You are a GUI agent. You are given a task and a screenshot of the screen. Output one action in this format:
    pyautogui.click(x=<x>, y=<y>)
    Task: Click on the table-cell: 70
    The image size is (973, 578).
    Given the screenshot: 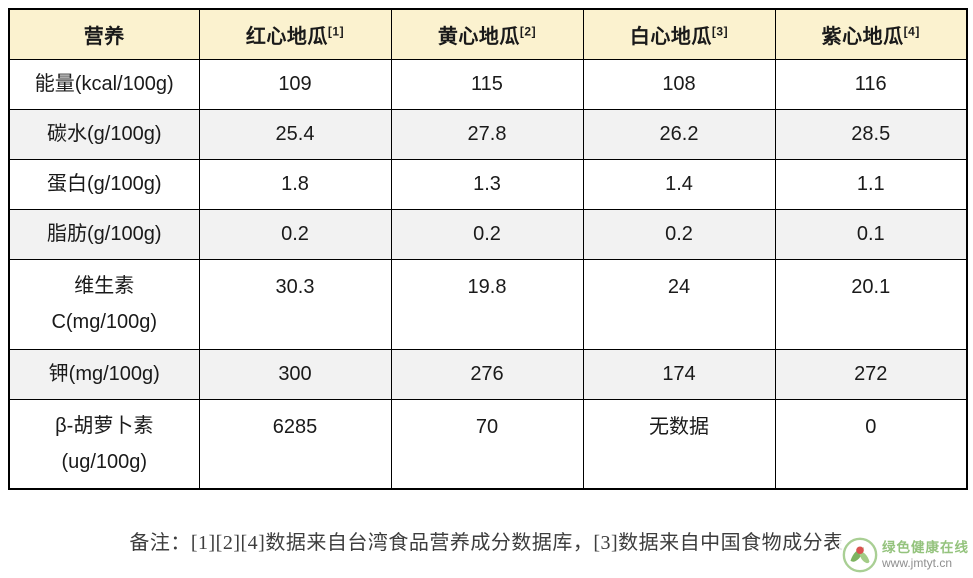 What is the action you would take?
    pyautogui.click(x=487, y=444)
    